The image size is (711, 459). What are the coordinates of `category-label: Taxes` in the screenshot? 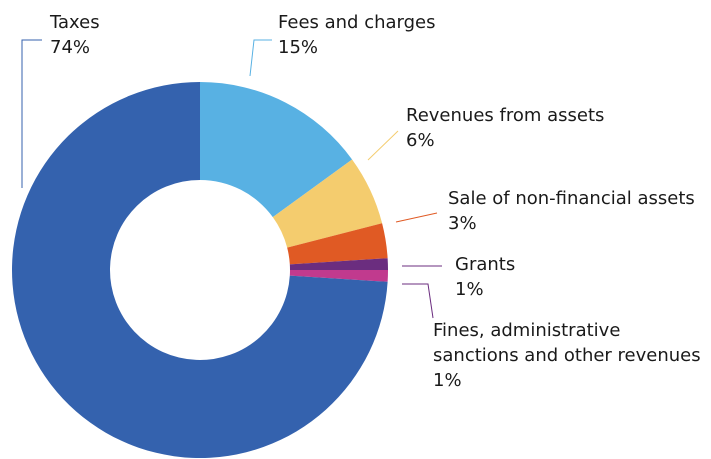 It's located at (75, 22).